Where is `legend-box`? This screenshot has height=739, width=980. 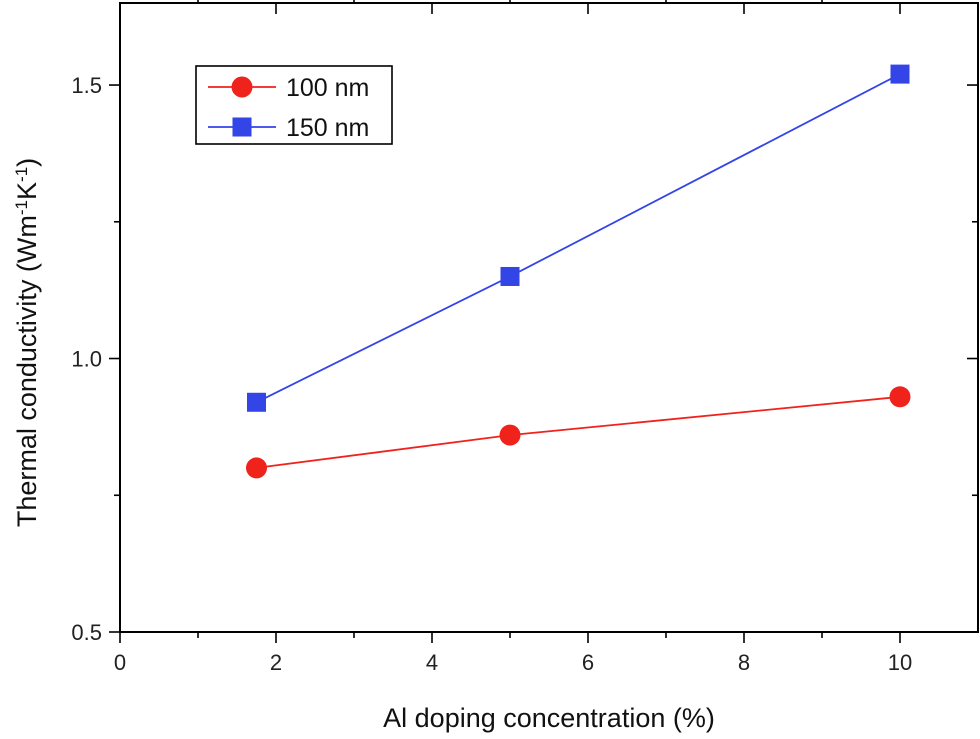 legend-box is located at coordinates (294, 105).